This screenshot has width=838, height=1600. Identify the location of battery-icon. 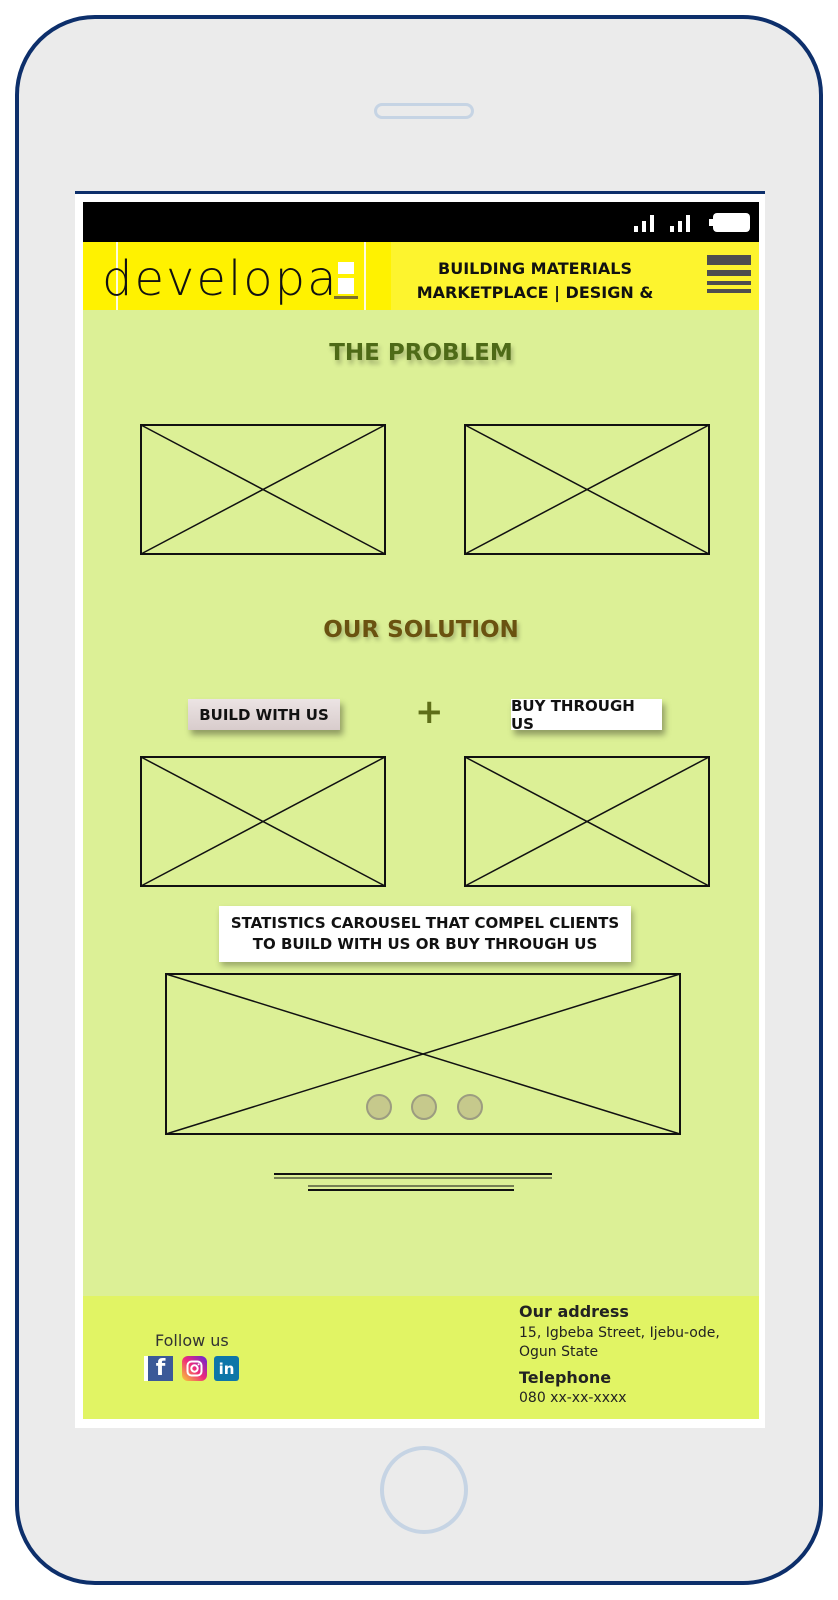
(729, 222).